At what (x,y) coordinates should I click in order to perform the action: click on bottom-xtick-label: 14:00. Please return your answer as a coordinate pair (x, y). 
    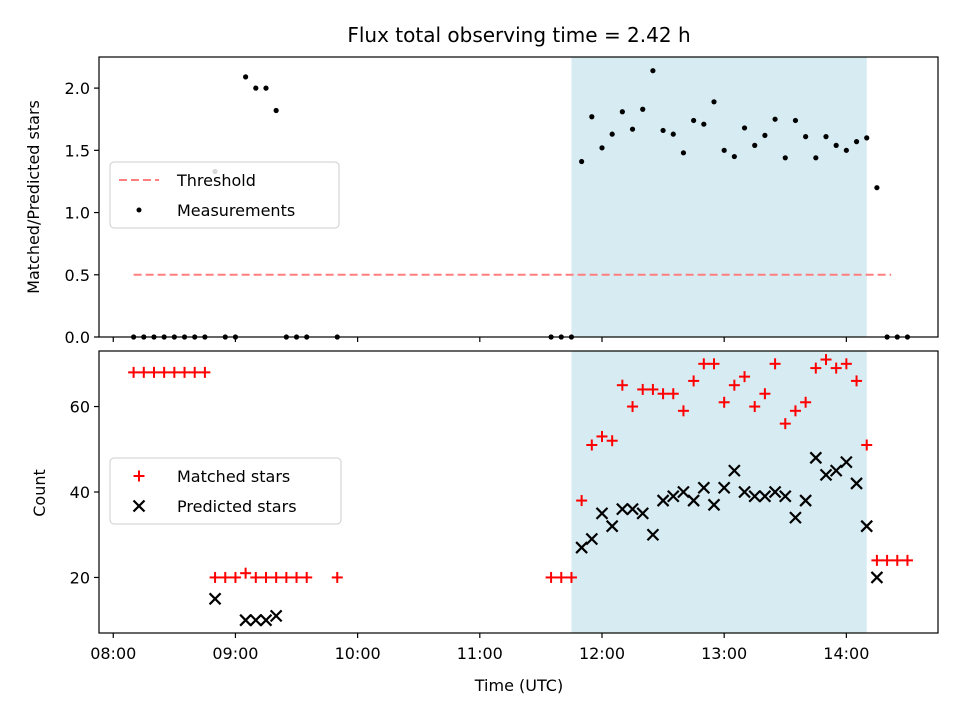
    Looking at the image, I should click on (846, 653).